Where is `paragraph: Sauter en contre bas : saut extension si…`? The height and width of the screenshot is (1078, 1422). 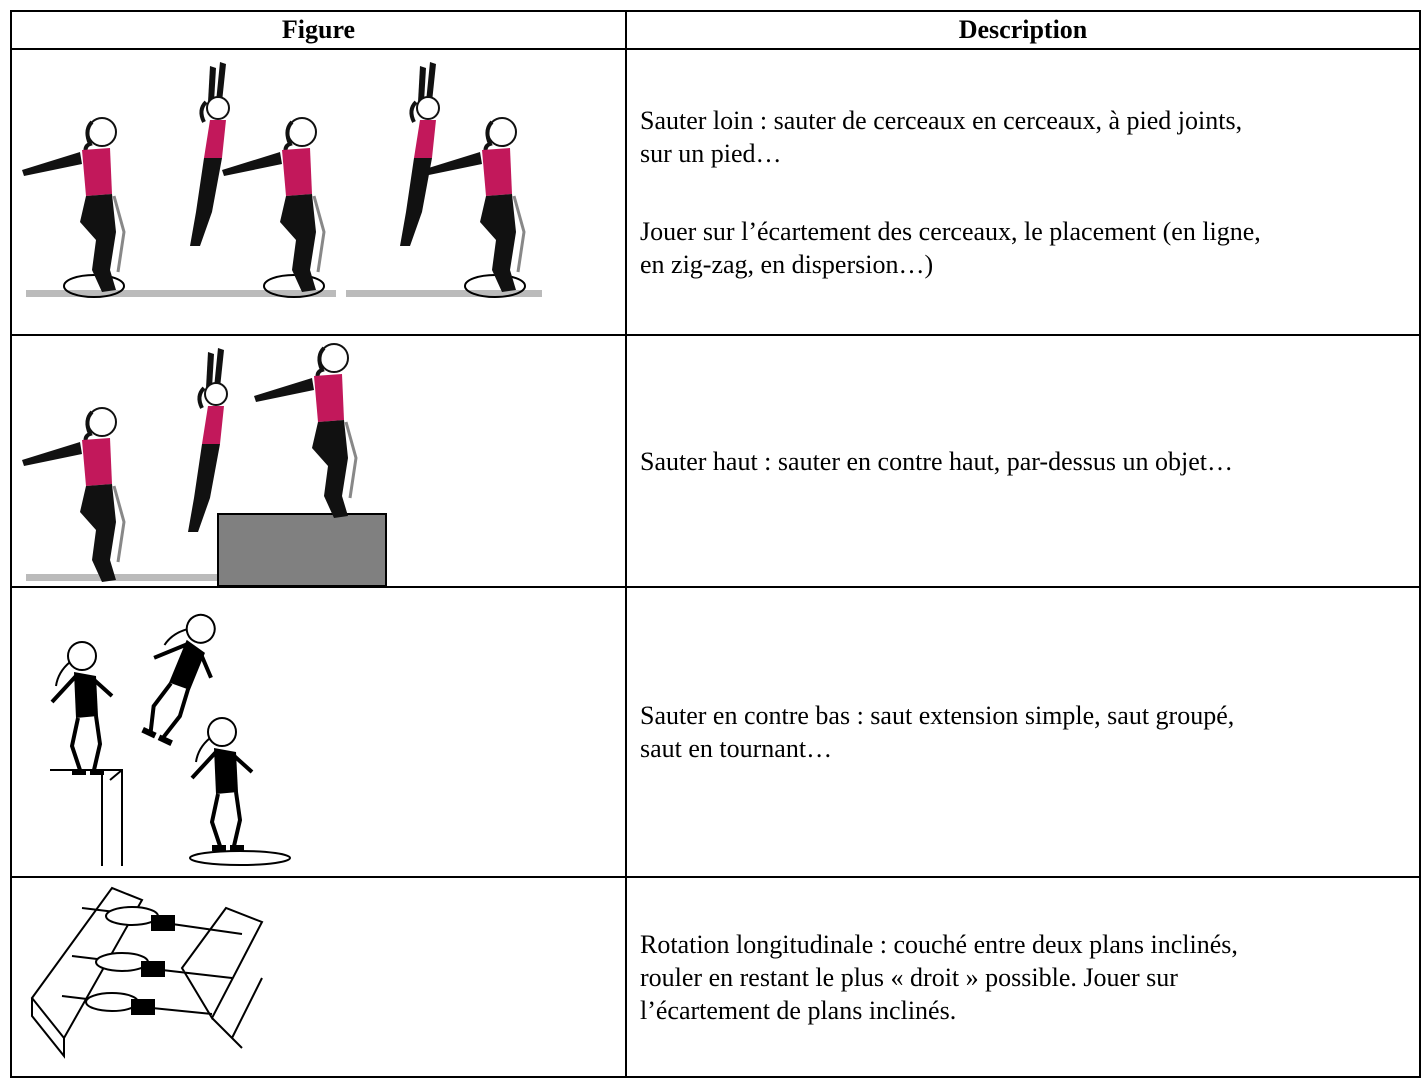
paragraph: Sauter en contre bas : saut extension si… is located at coordinates (1029, 732).